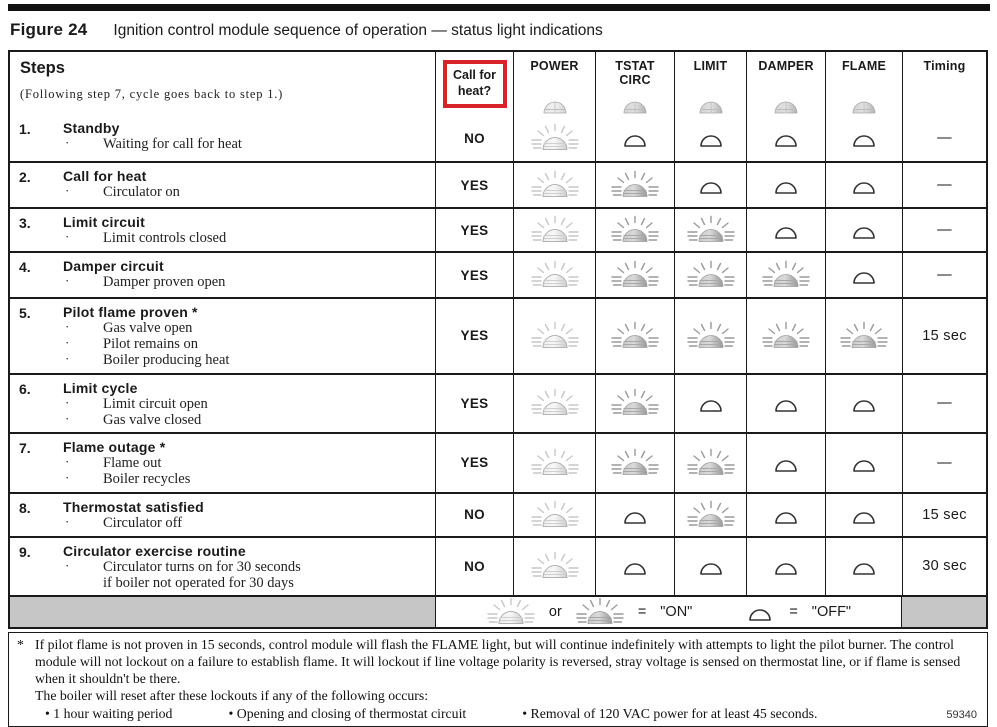 The width and height of the screenshot is (997, 727). Describe the element at coordinates (961, 715) in the screenshot. I see `document-number: 59340` at that location.